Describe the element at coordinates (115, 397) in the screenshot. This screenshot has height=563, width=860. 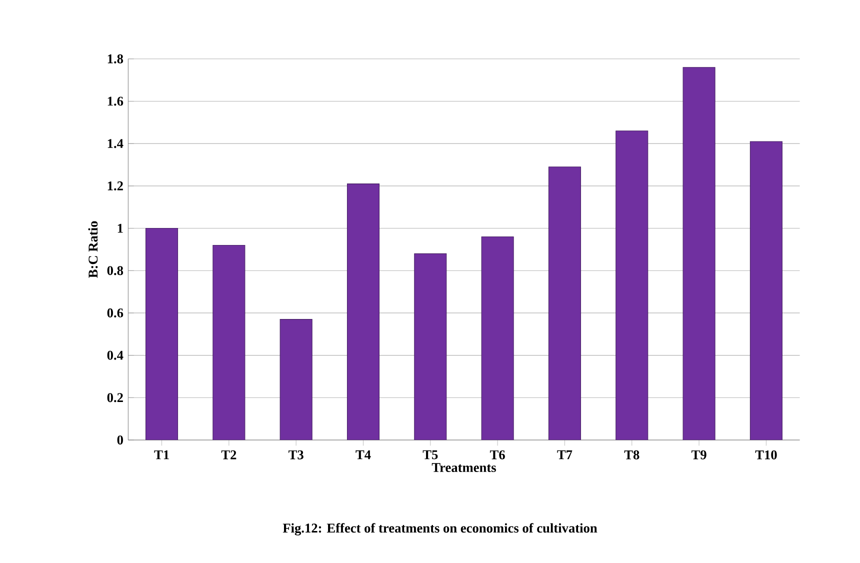
I see `y-tick-label: 0.2` at that location.